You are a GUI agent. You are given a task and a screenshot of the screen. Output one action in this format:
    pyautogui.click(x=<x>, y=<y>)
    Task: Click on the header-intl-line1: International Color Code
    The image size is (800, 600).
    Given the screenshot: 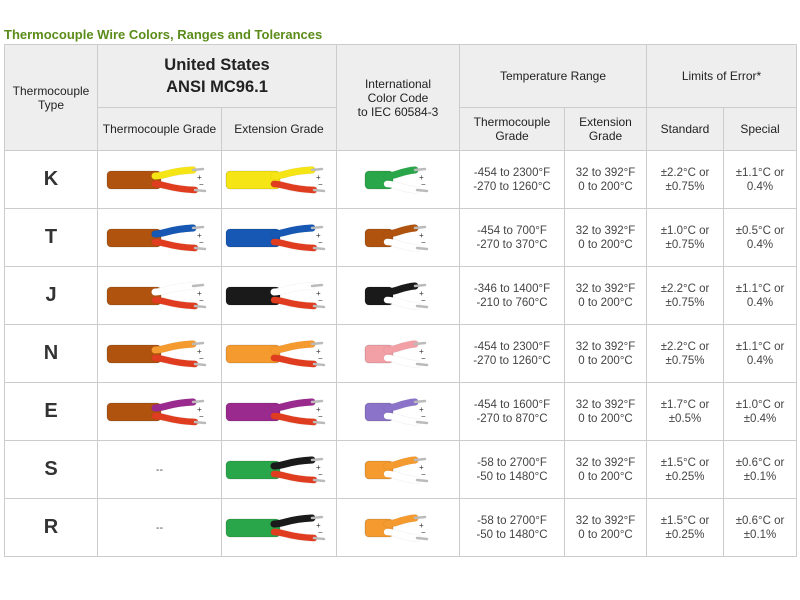 What is the action you would take?
    pyautogui.click(x=398, y=90)
    